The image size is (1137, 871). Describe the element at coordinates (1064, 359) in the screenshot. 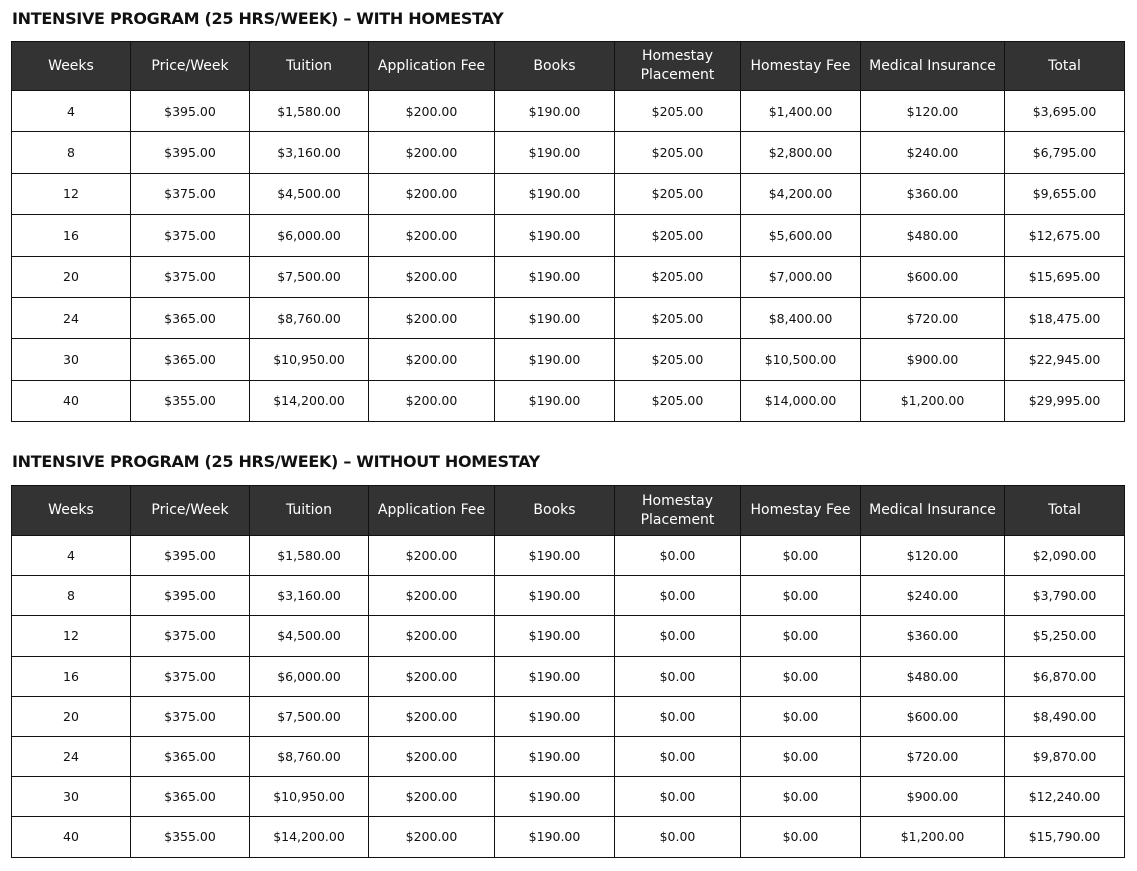

I see `table-cell: $22,945.00` at that location.